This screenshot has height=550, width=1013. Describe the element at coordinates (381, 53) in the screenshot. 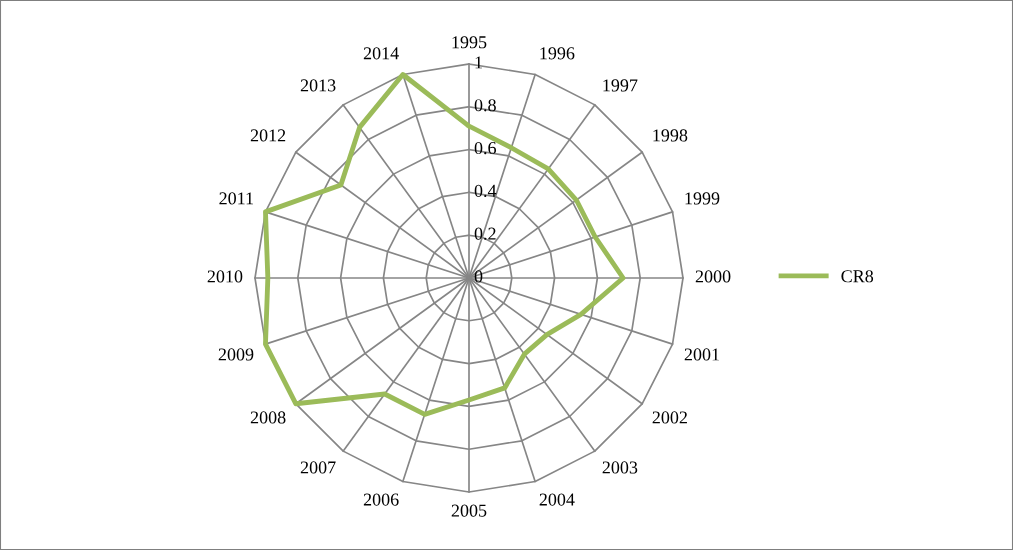

I see `spoke-label: 2014` at that location.